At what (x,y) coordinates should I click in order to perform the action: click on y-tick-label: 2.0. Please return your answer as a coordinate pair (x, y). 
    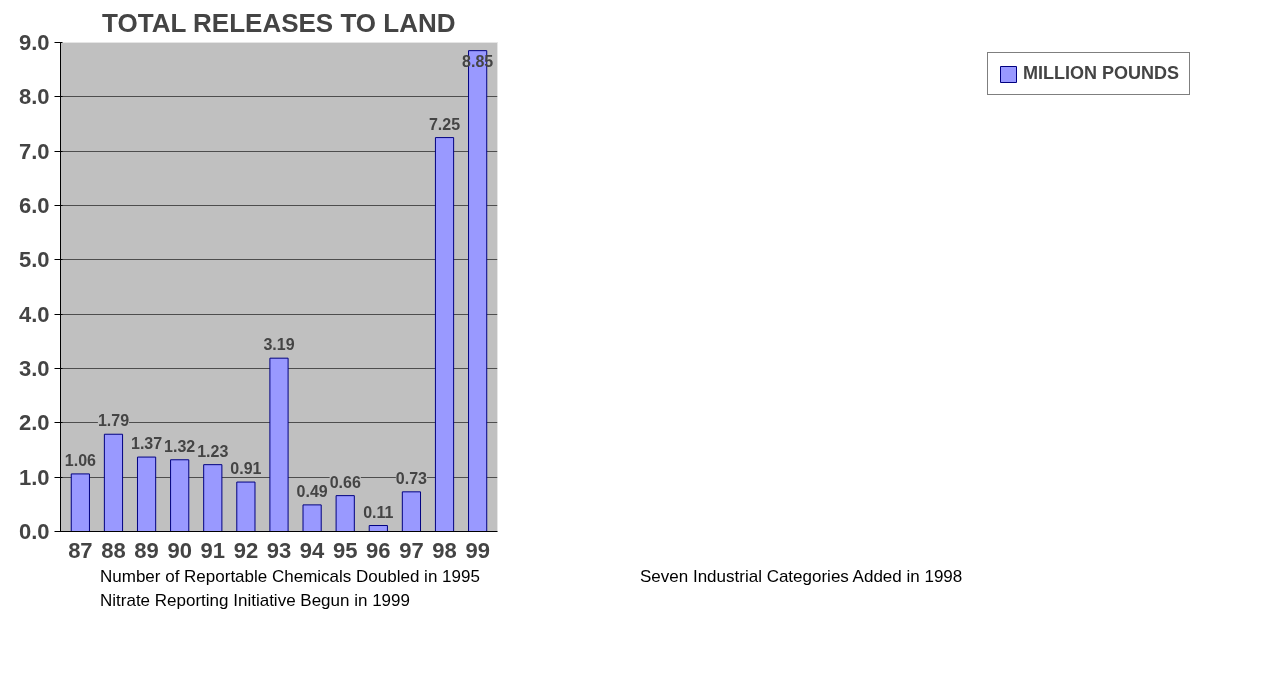
    Looking at the image, I should click on (34, 423).